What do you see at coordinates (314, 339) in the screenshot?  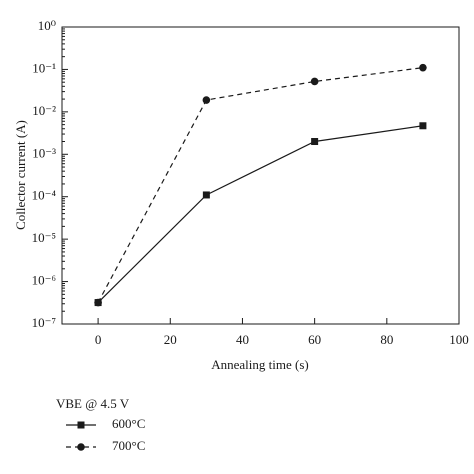 I see `x-tick-label: 60` at bounding box center [314, 339].